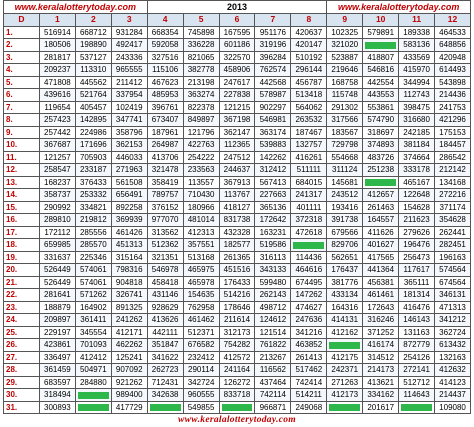 The width and height of the screenshot is (474, 427). I want to click on result-cell: 363274, so click(201, 95).